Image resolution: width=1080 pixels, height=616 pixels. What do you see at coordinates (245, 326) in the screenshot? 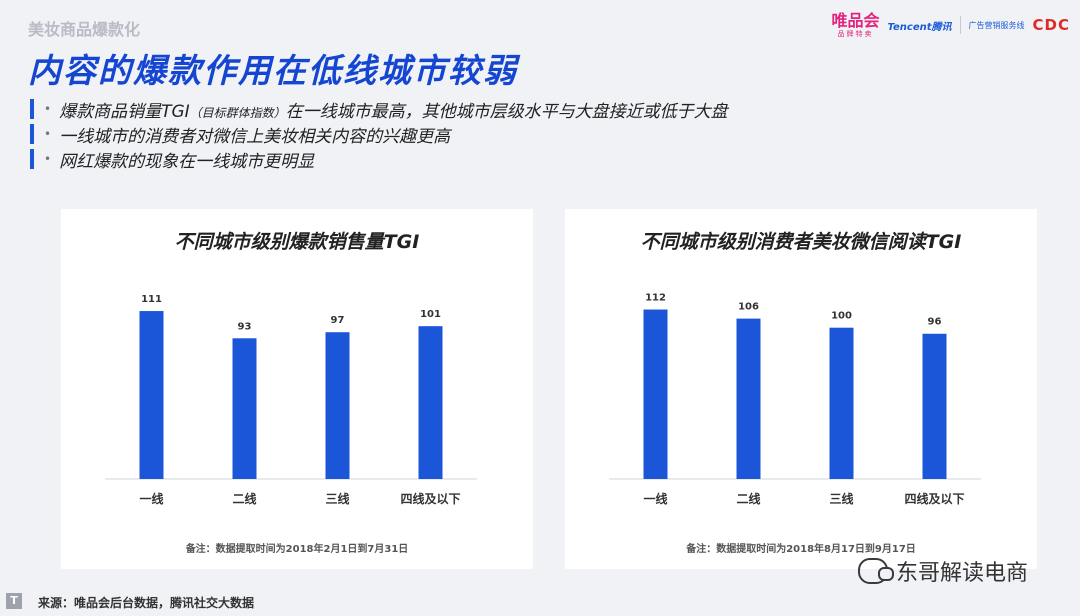
I see `data-label-1: 93` at bounding box center [245, 326].